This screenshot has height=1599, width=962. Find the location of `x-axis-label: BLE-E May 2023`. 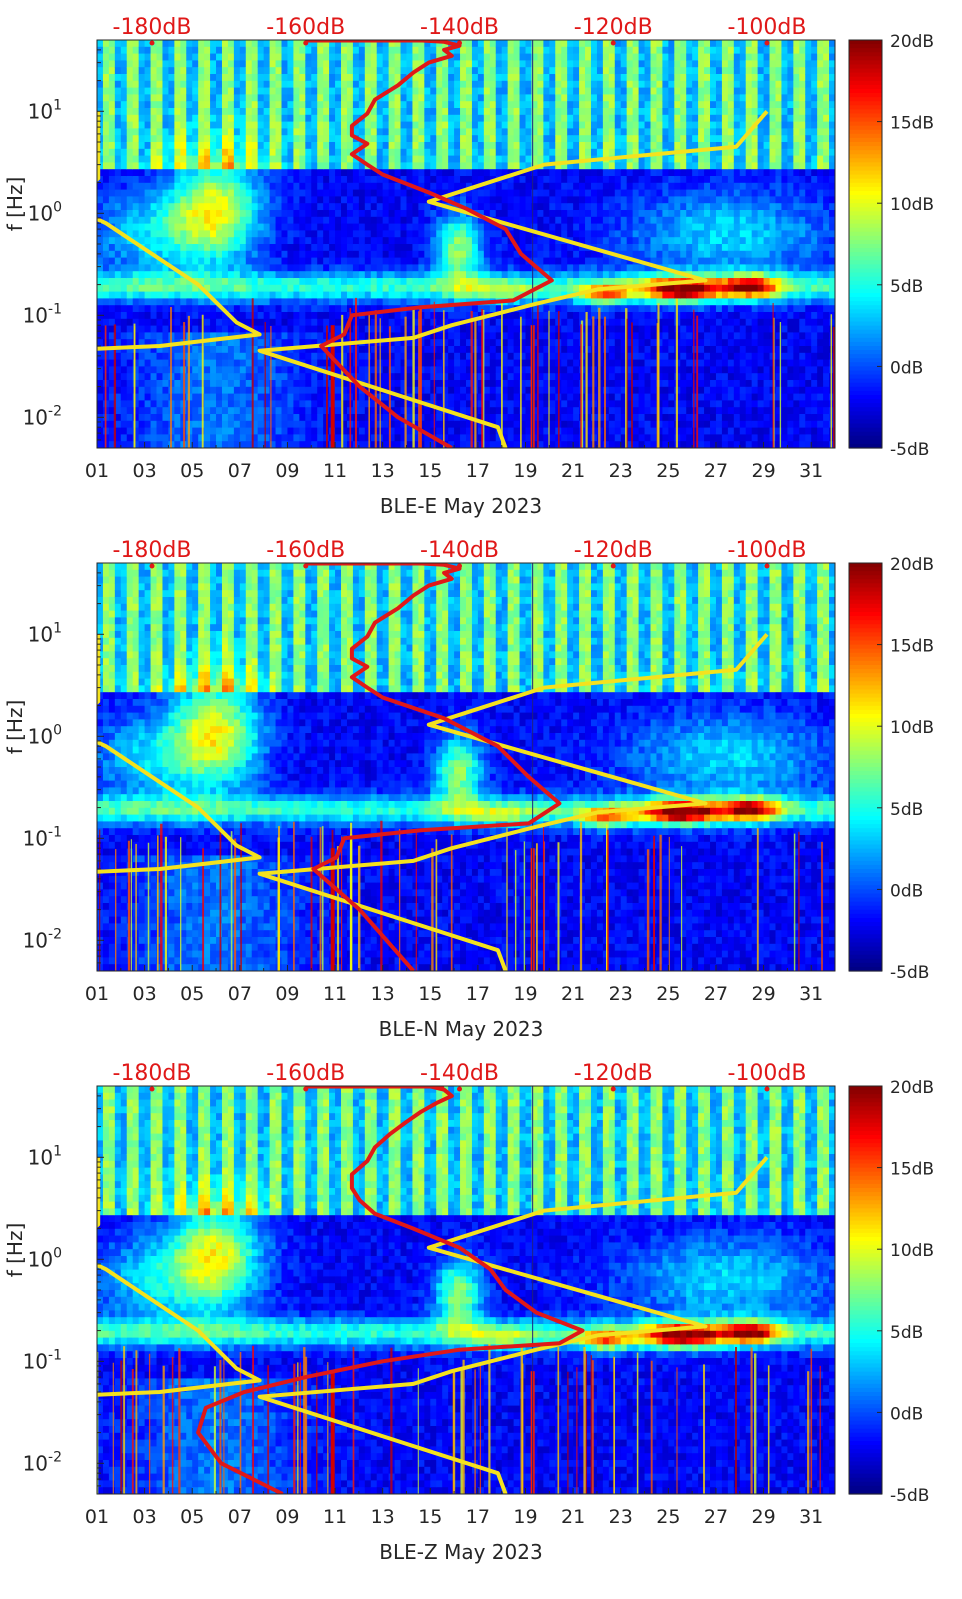

x-axis-label: BLE-E May 2023 is located at coordinates (461, 506).